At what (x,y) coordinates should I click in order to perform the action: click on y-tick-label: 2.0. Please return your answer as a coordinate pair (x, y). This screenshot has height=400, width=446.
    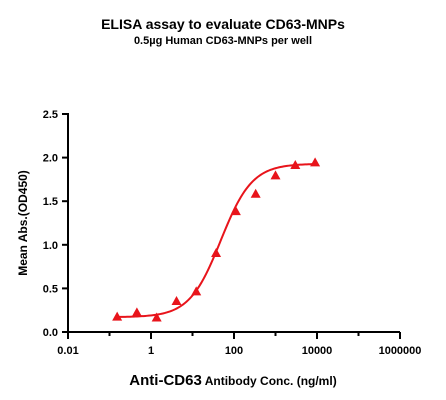
    Looking at the image, I should click on (50, 159).